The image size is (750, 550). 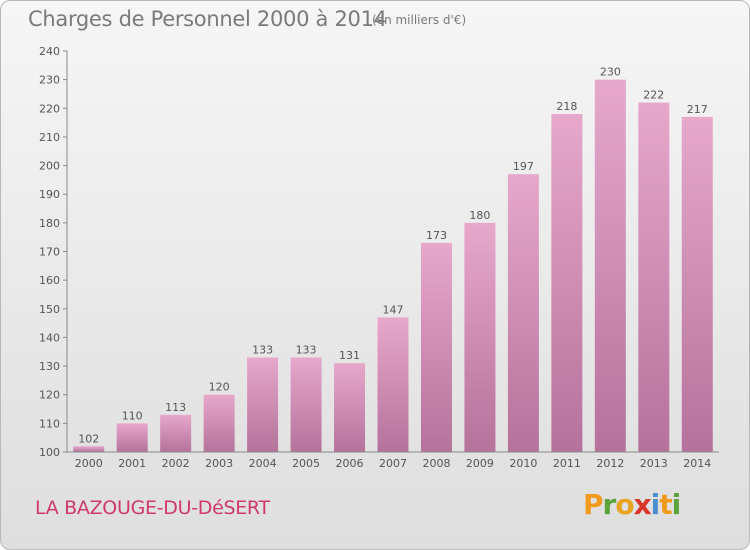 What do you see at coordinates (49, 309) in the screenshot?
I see `y-tick-label: 150` at bounding box center [49, 309].